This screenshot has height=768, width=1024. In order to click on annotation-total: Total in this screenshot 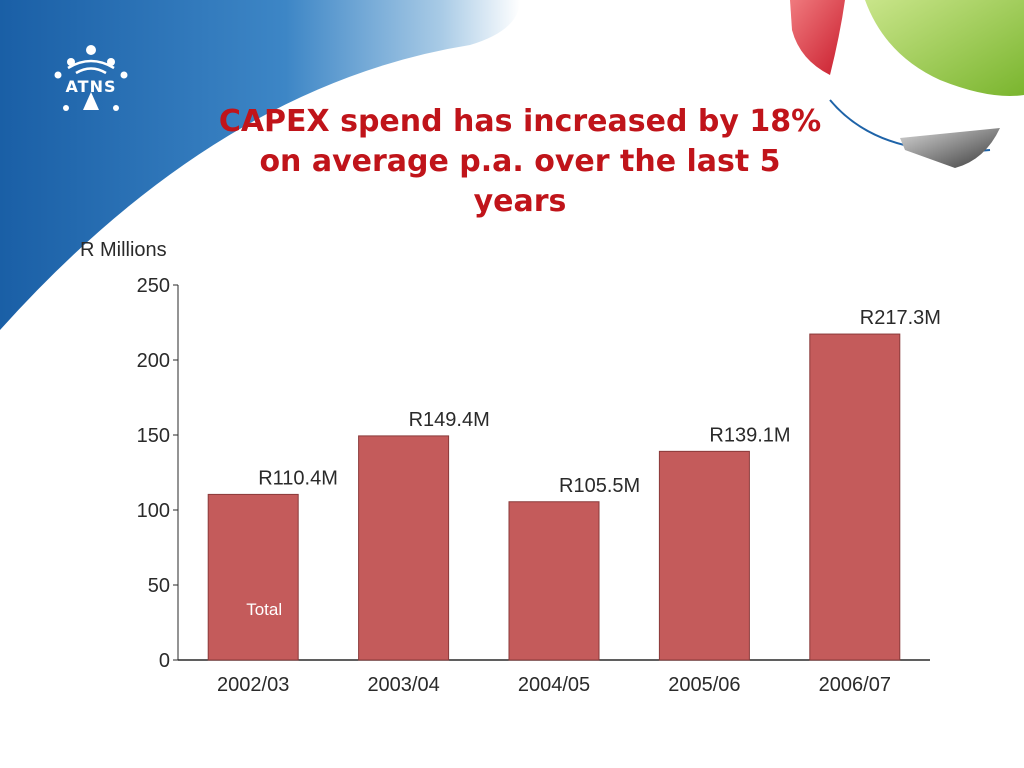, I will do `click(264, 609)`.